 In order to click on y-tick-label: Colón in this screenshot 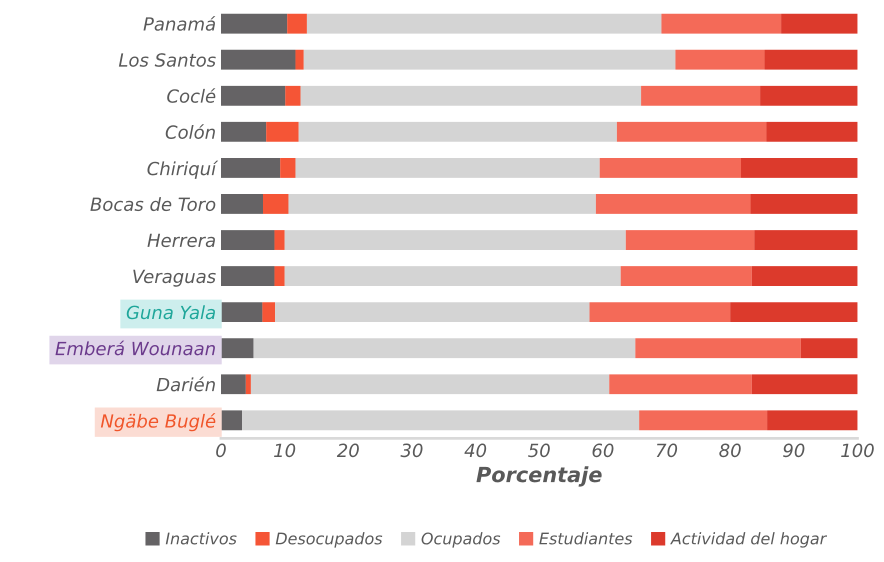, I will do `click(190, 131)`.